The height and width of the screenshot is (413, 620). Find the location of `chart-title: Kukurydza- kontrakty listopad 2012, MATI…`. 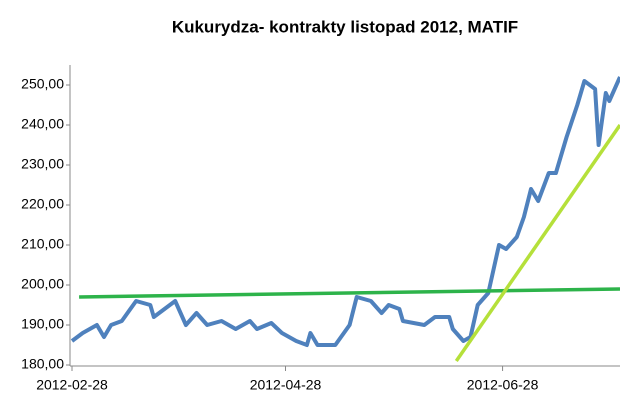

chart-title: Kukurydza- kontrakty listopad 2012, MATI… is located at coordinates (345, 26).